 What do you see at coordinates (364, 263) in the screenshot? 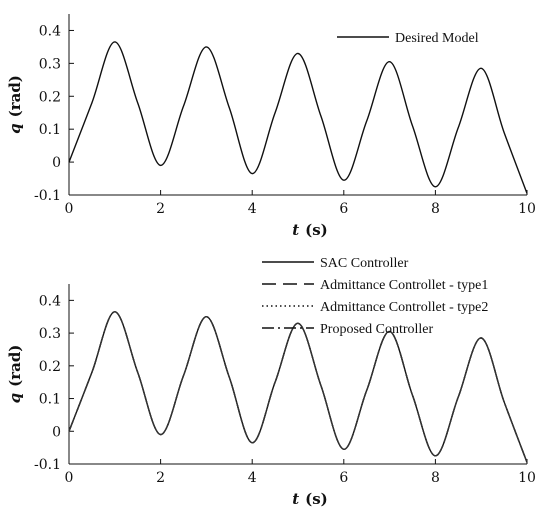
I see `legend-label: SAC Controller` at bounding box center [364, 263].